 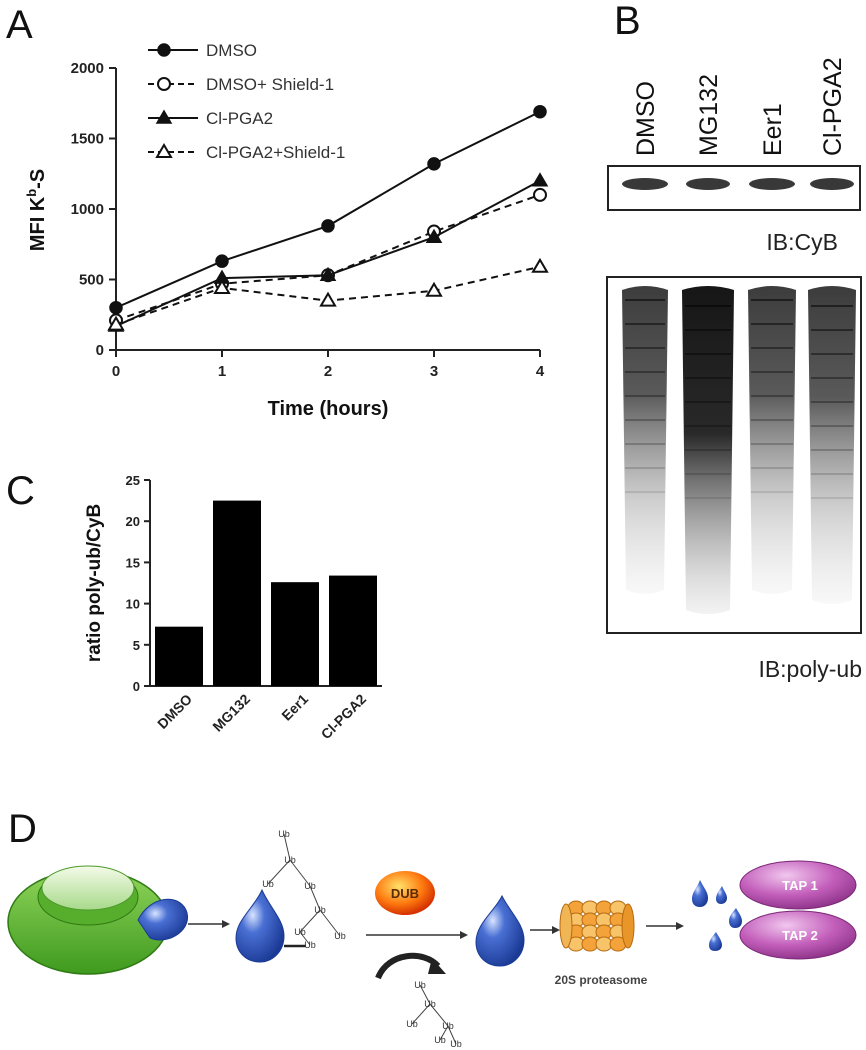 I want to click on c-y-tick-label: 25, so click(x=133, y=480).